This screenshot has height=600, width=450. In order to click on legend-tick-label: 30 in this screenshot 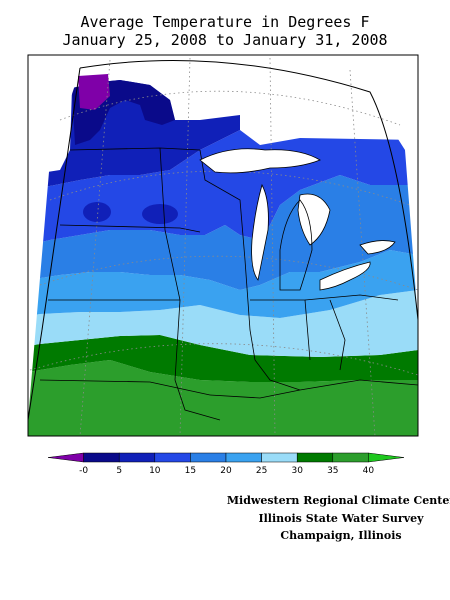, I will do `click(297, 471)`.